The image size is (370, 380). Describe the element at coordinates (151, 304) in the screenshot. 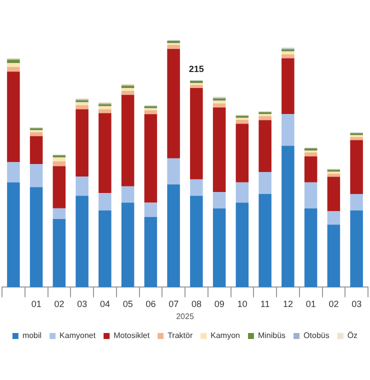

I see `x-tick-label: 06` at that location.